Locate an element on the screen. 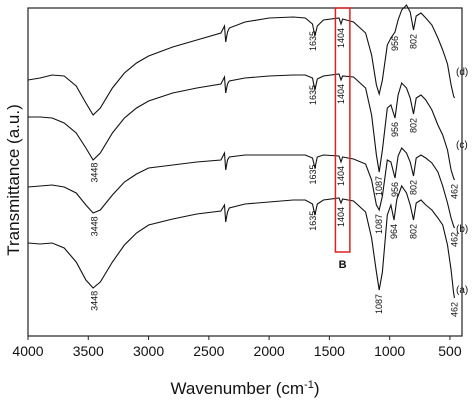 The height and width of the screenshot is (410, 474). x-tick-label: 3000 is located at coordinates (148, 351).